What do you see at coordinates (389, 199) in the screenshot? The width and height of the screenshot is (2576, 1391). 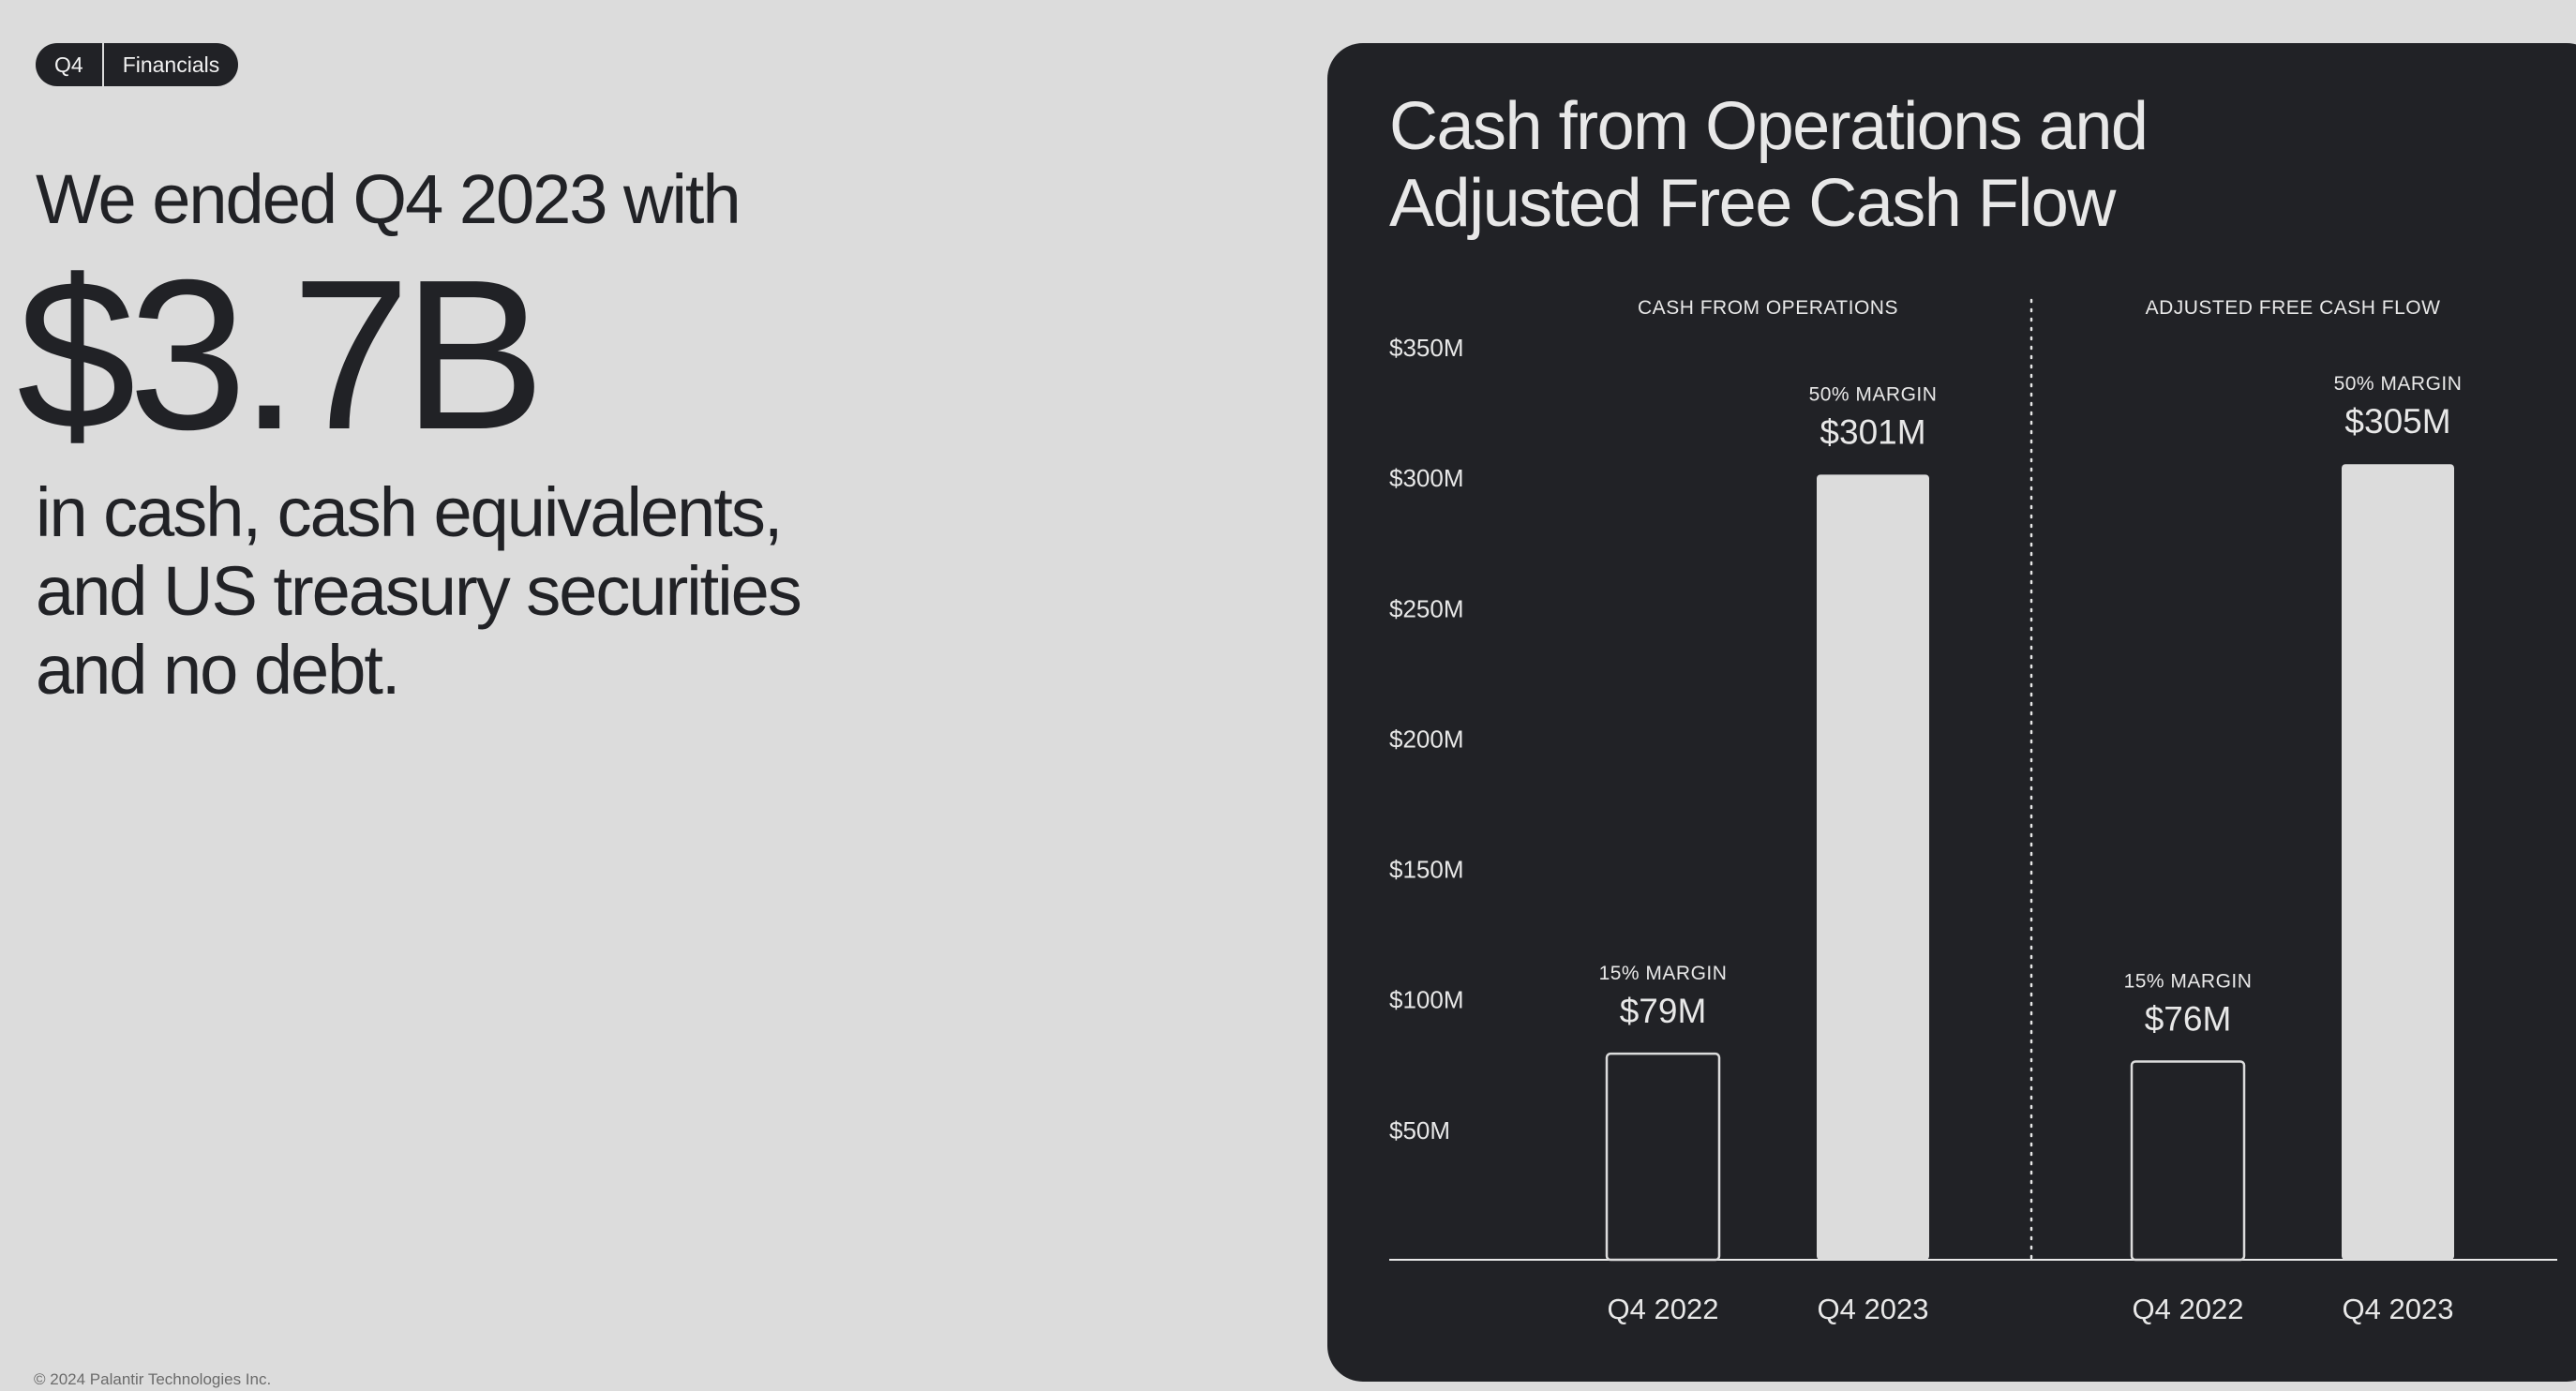 I see `headline-lead: We ended Q4 2023 with` at bounding box center [389, 199].